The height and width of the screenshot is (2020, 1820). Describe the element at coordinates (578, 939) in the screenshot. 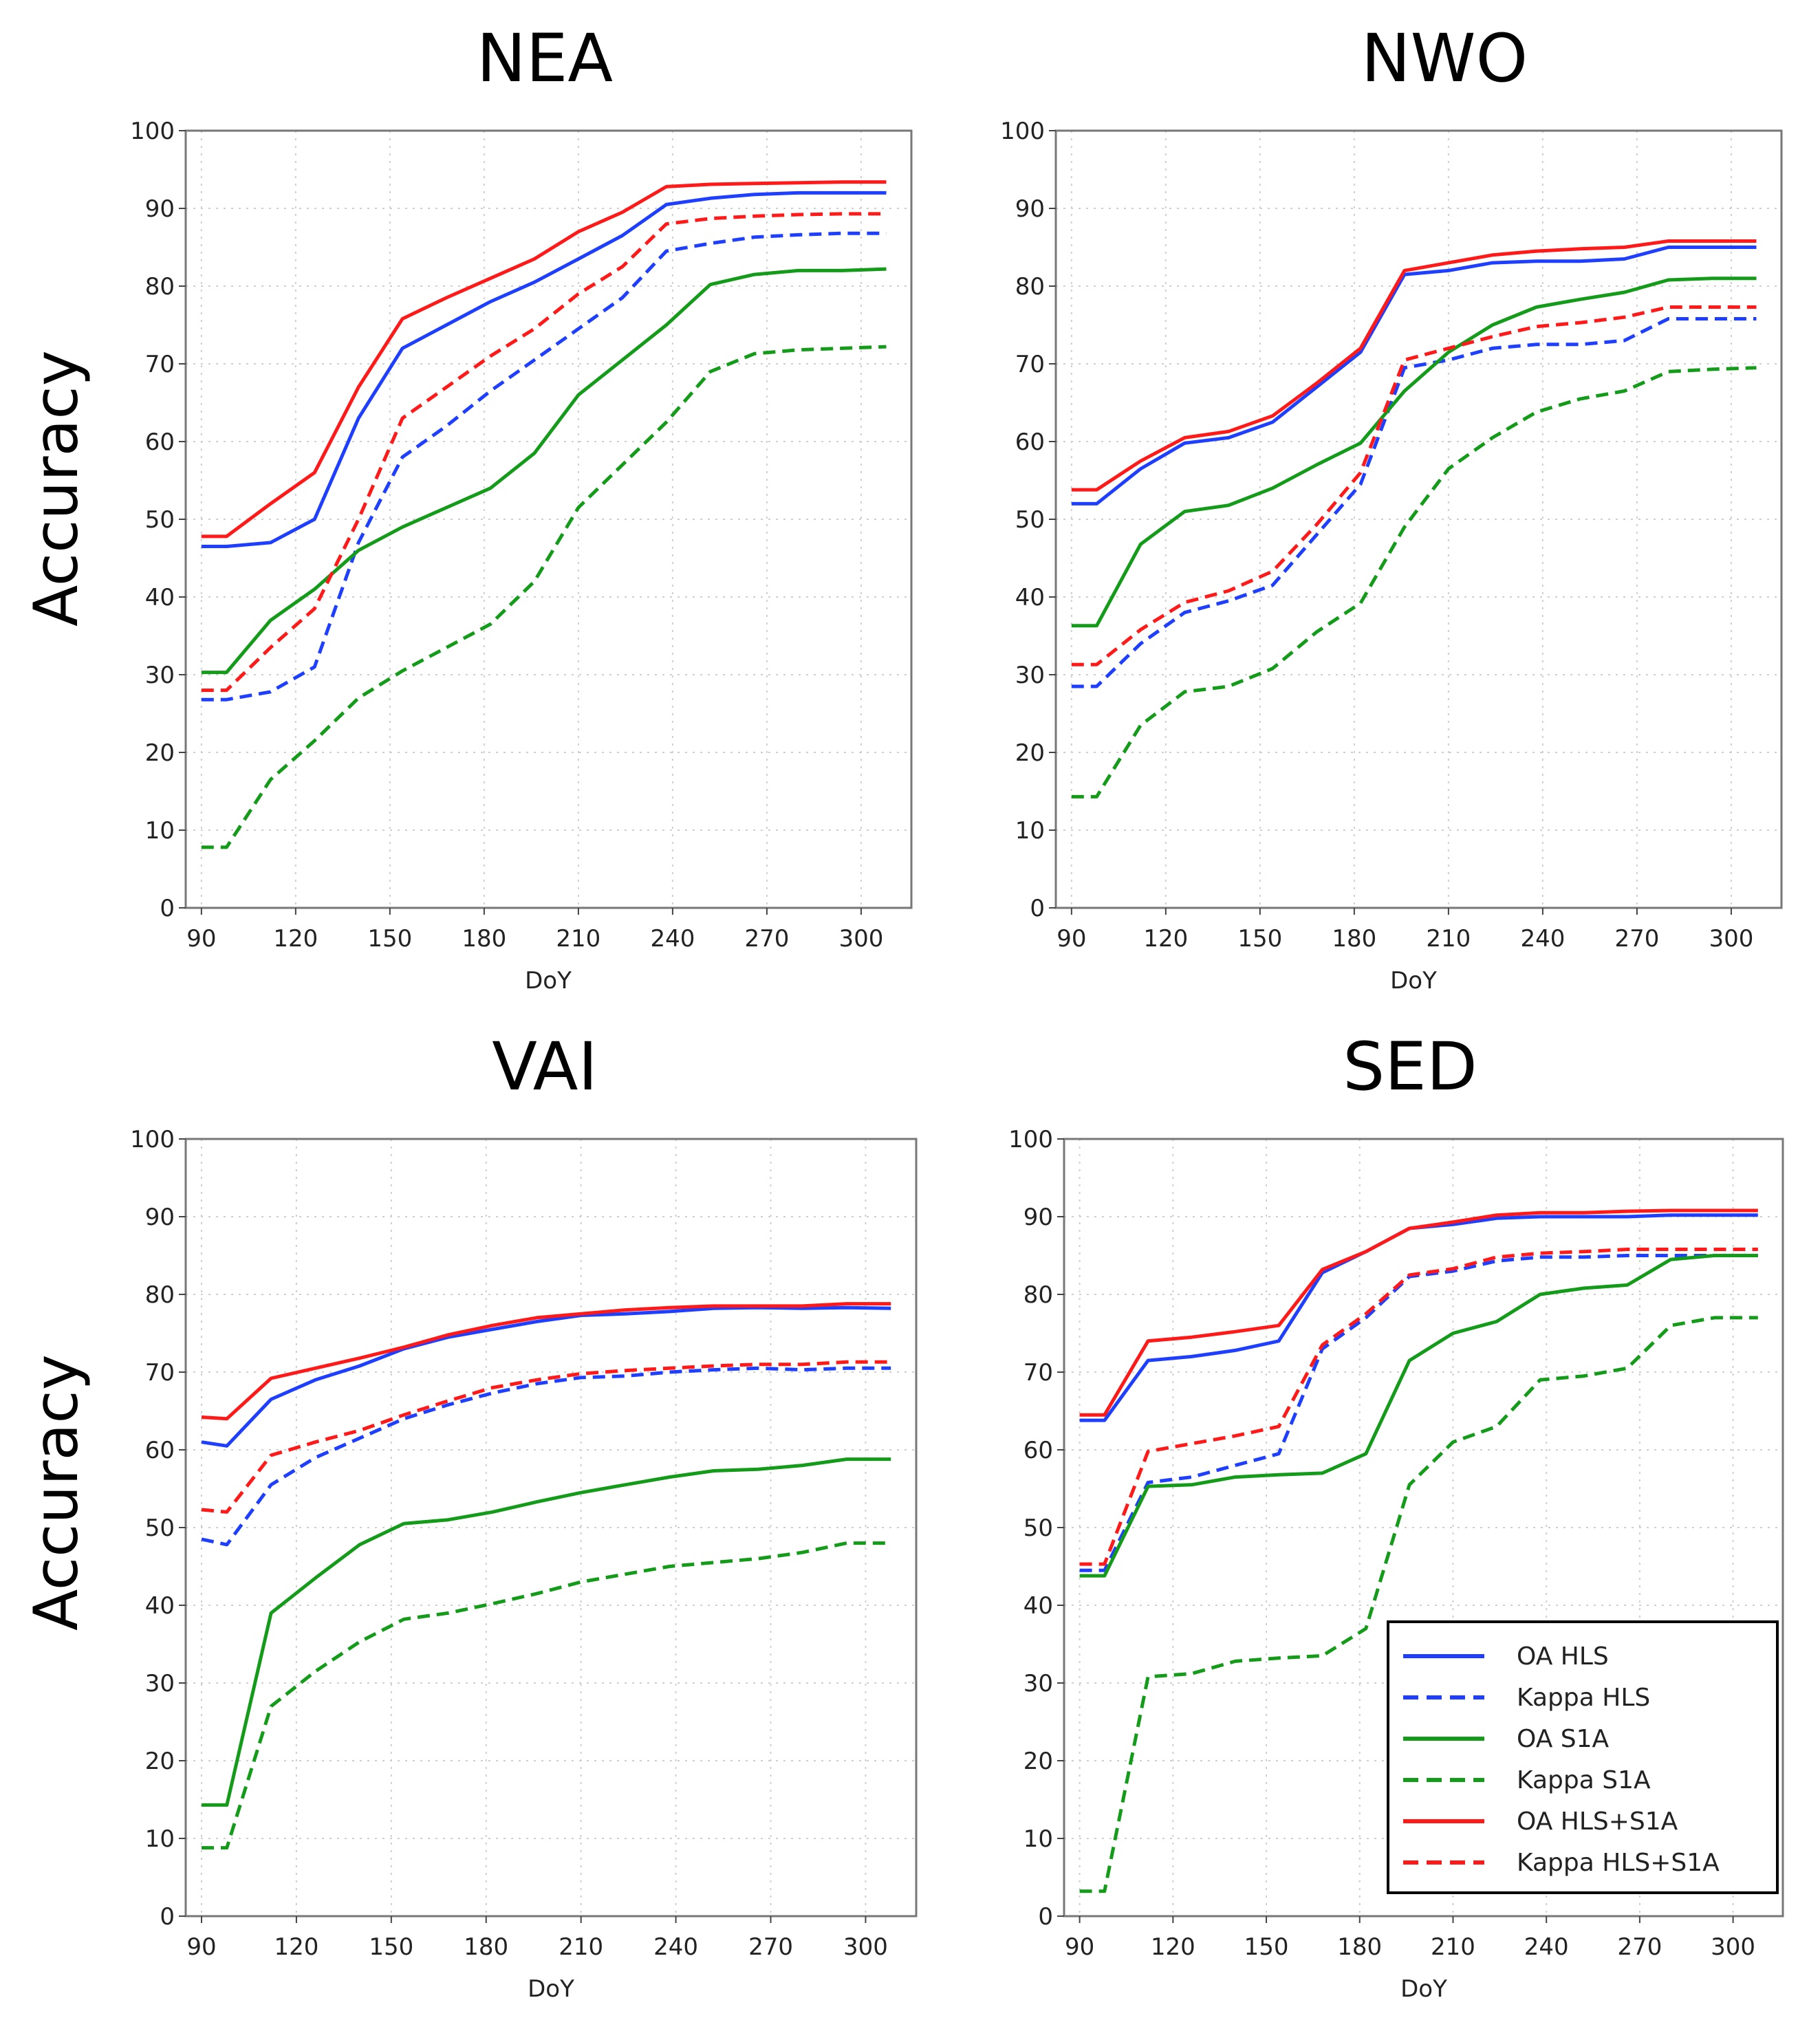

I see `x-tick-label-nea: 210` at that location.